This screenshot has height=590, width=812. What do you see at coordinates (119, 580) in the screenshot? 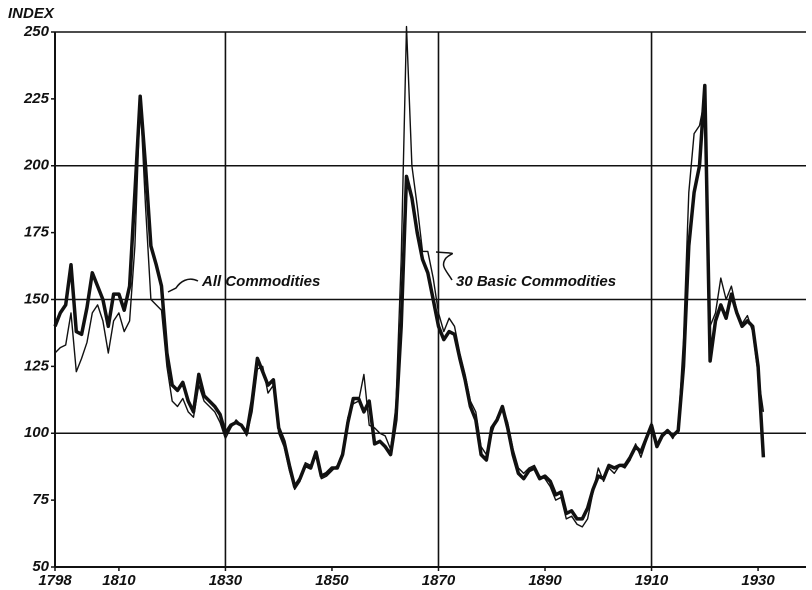
I see `x-tick-label: 1810` at bounding box center [119, 580].